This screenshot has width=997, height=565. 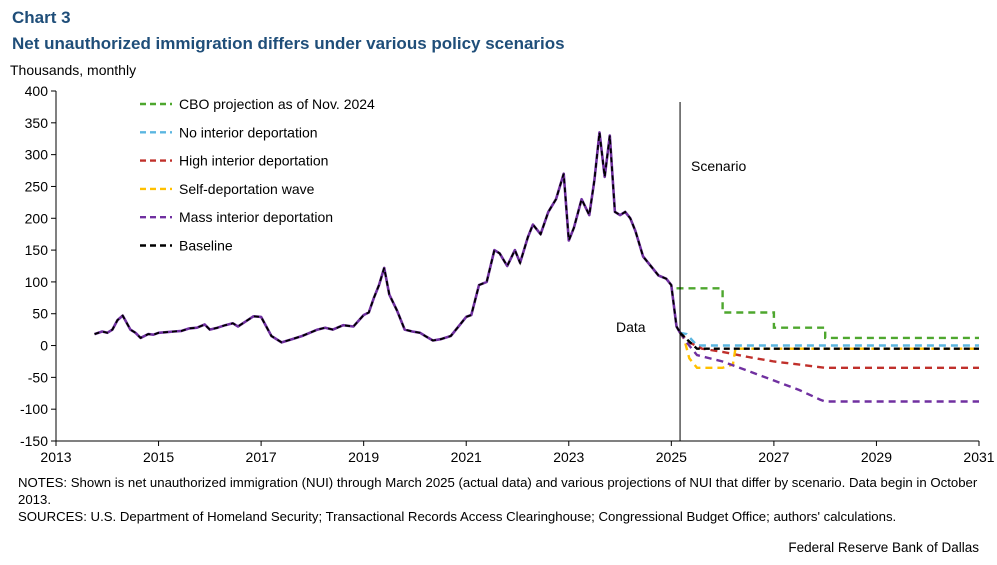 What do you see at coordinates (248, 132) in the screenshot?
I see `legend-label-no-interior-deportation: No interior deportation` at bounding box center [248, 132].